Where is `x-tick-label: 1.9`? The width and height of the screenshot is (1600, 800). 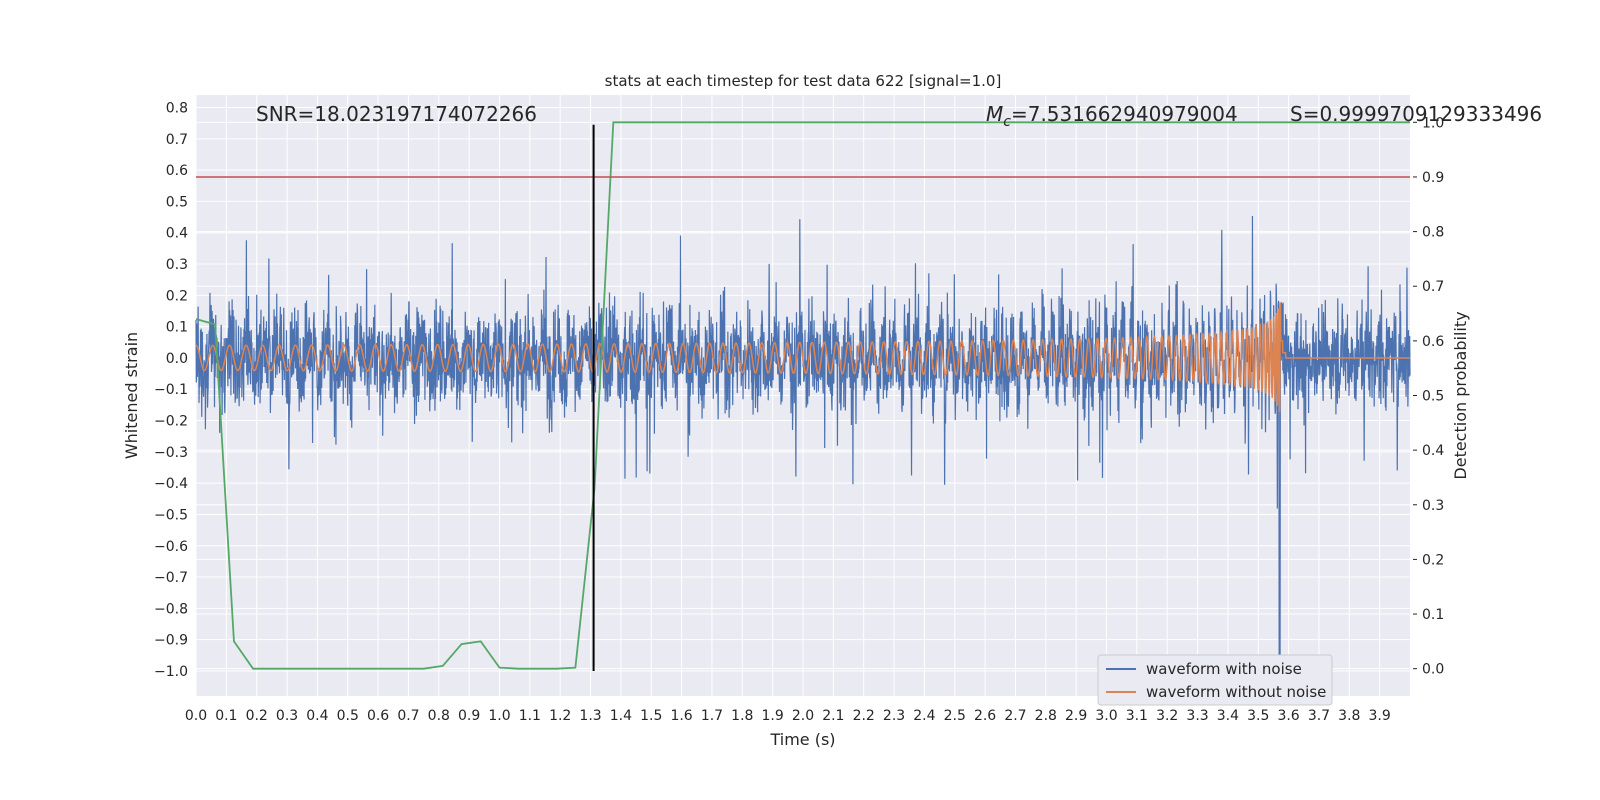
x-tick-label: 1.9 is located at coordinates (773, 716).